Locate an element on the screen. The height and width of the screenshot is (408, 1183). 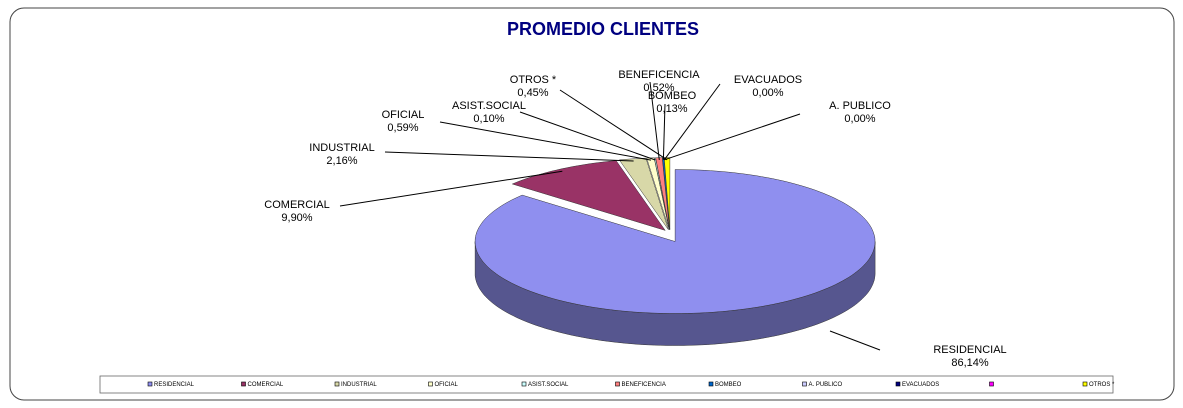
data-label: 0,45% is located at coordinates (532, 93).